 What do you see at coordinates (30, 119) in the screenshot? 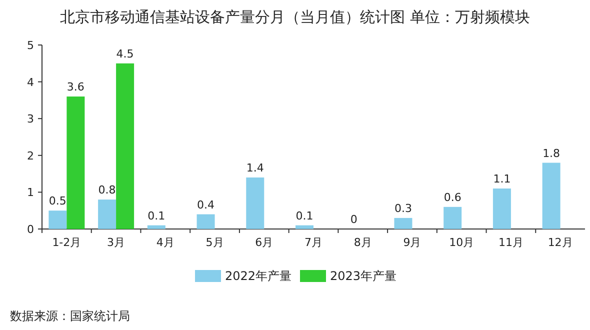
I see `y-tick-label: 3` at bounding box center [30, 119].